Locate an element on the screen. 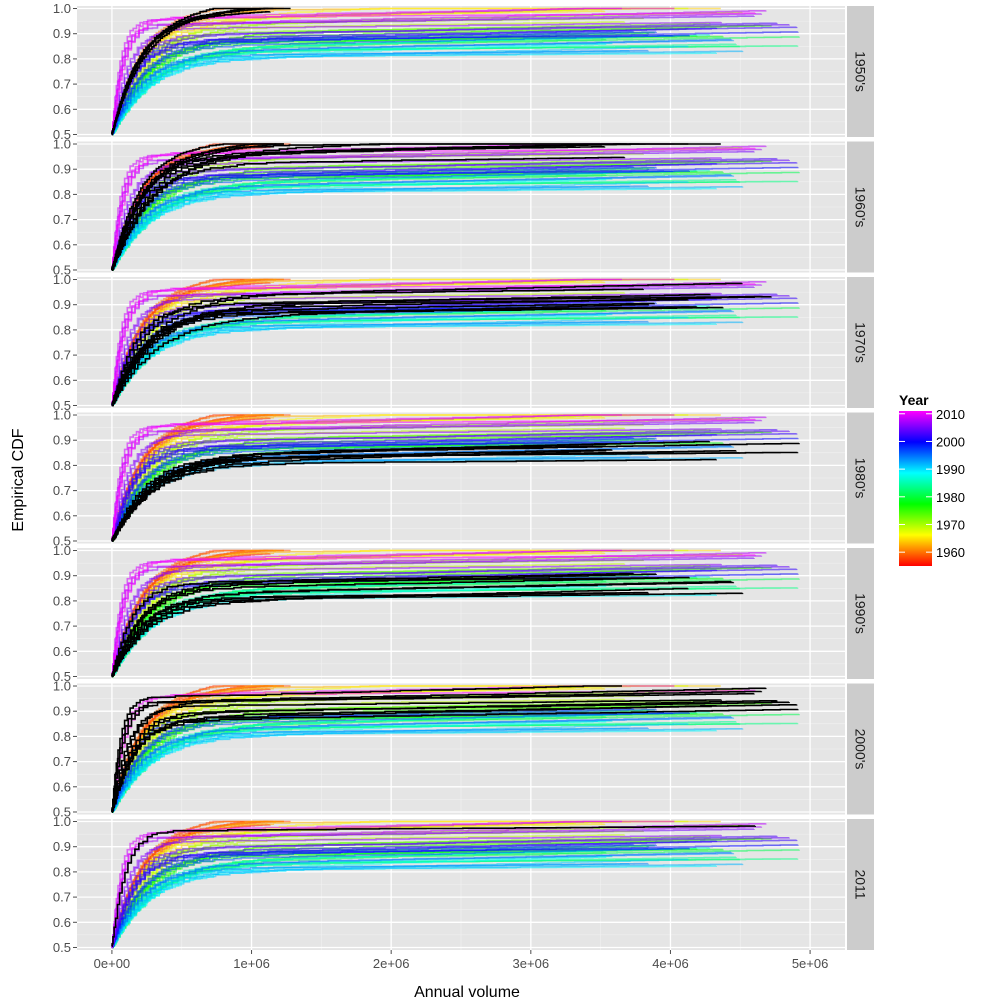  ecdf-highlight-line-1975 is located at coordinates (441, 350).